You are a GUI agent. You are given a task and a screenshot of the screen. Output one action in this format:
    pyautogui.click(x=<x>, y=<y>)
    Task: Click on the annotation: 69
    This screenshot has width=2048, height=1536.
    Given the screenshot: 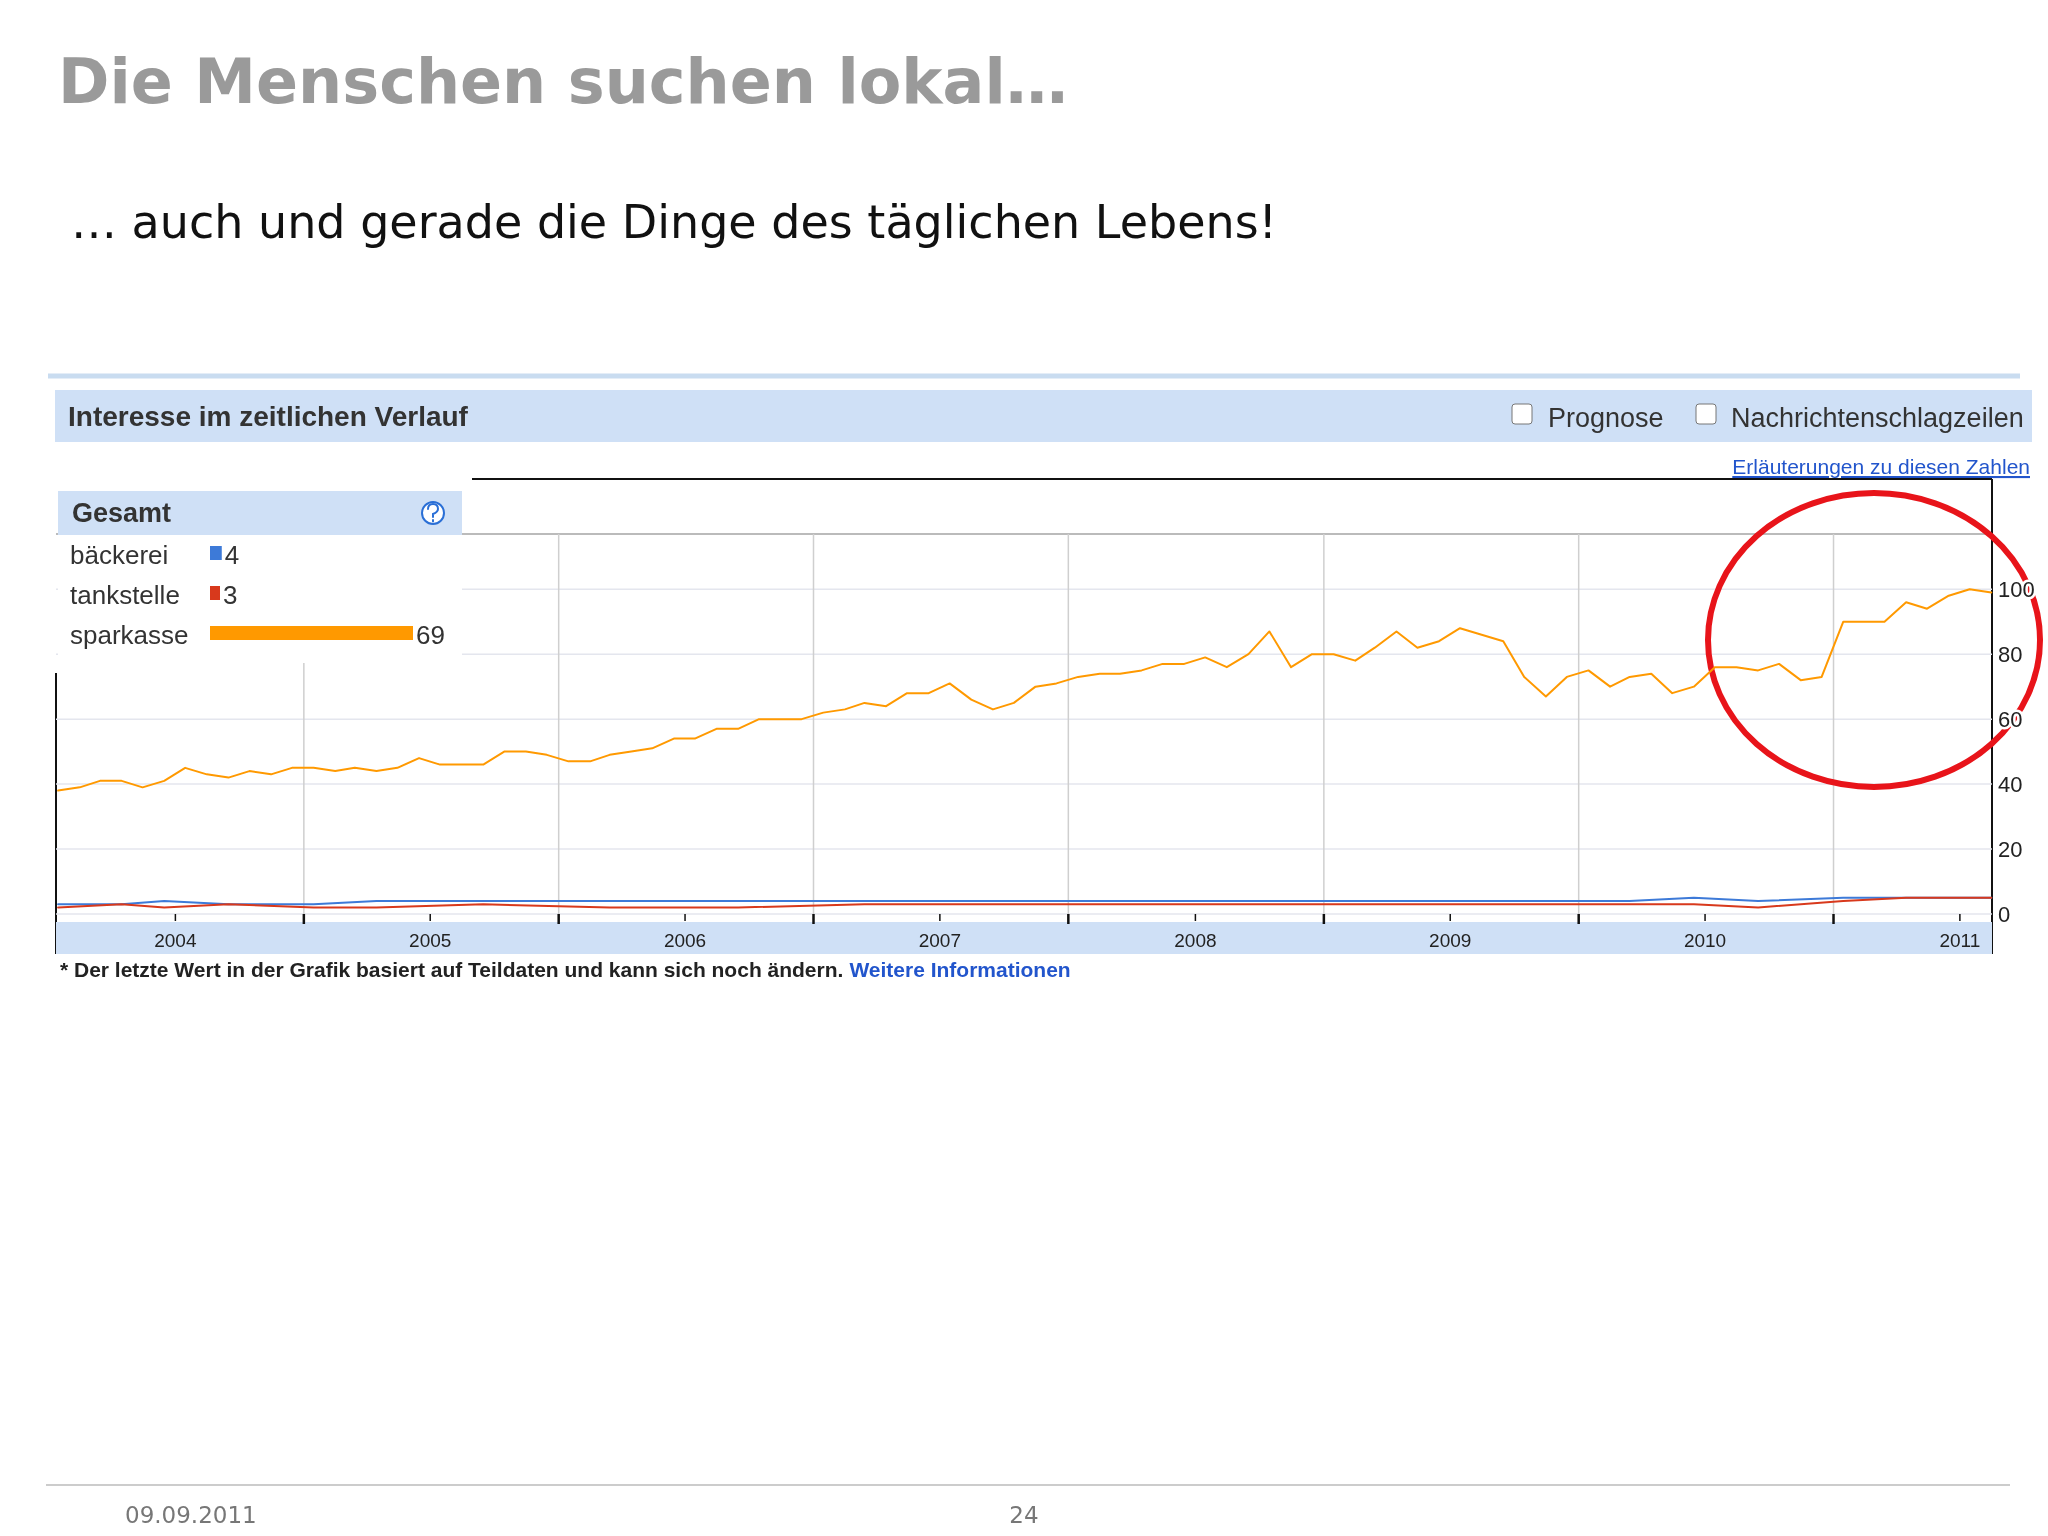 What is the action you would take?
    pyautogui.click(x=430, y=635)
    